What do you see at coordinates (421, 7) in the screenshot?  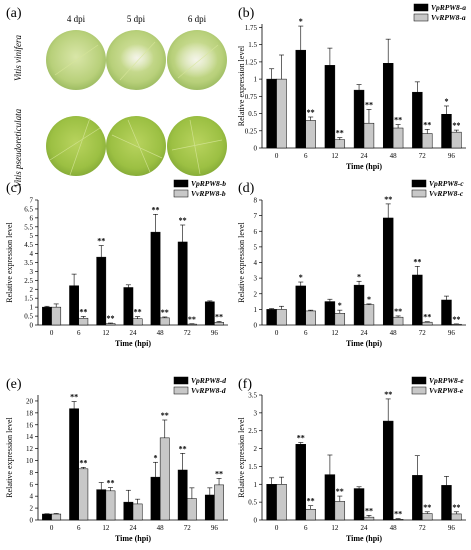 I see `chart-b-legend-swatch` at bounding box center [421, 7].